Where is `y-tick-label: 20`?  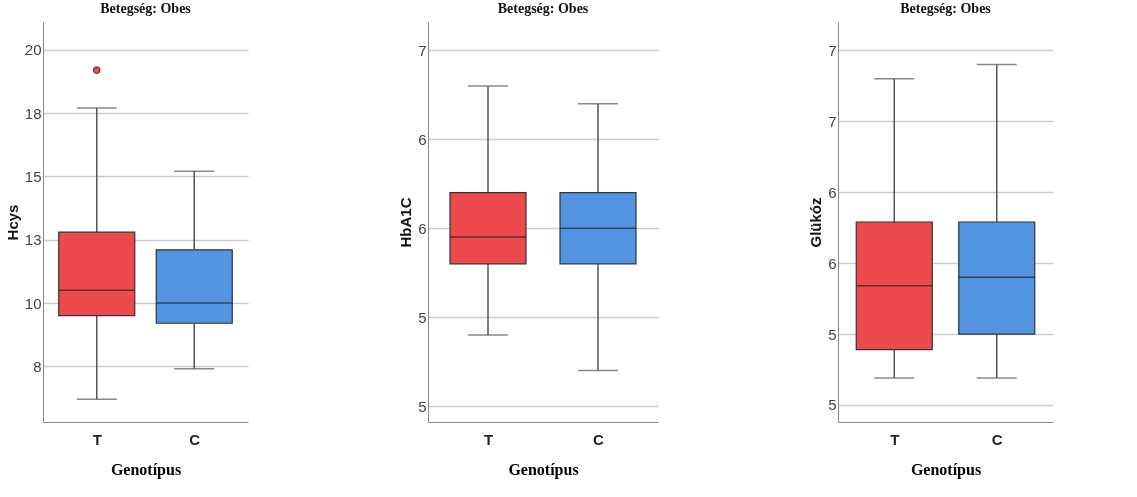 y-tick-label: 20 is located at coordinates (33, 50).